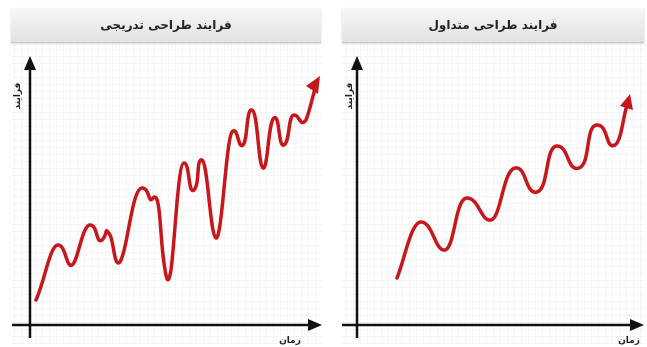 This screenshot has width=647, height=347. Describe the element at coordinates (493, 25) in the screenshot. I see `conventional-panel-title: فرایند طراحی متداول` at that location.